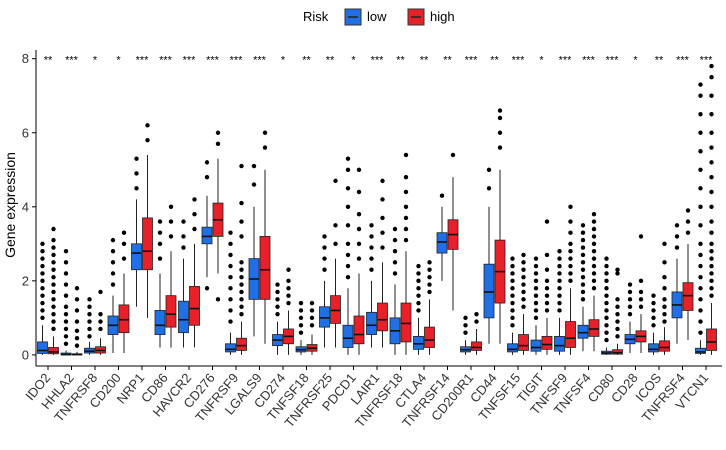  I want to click on box-low-CD276, so click(207, 225).